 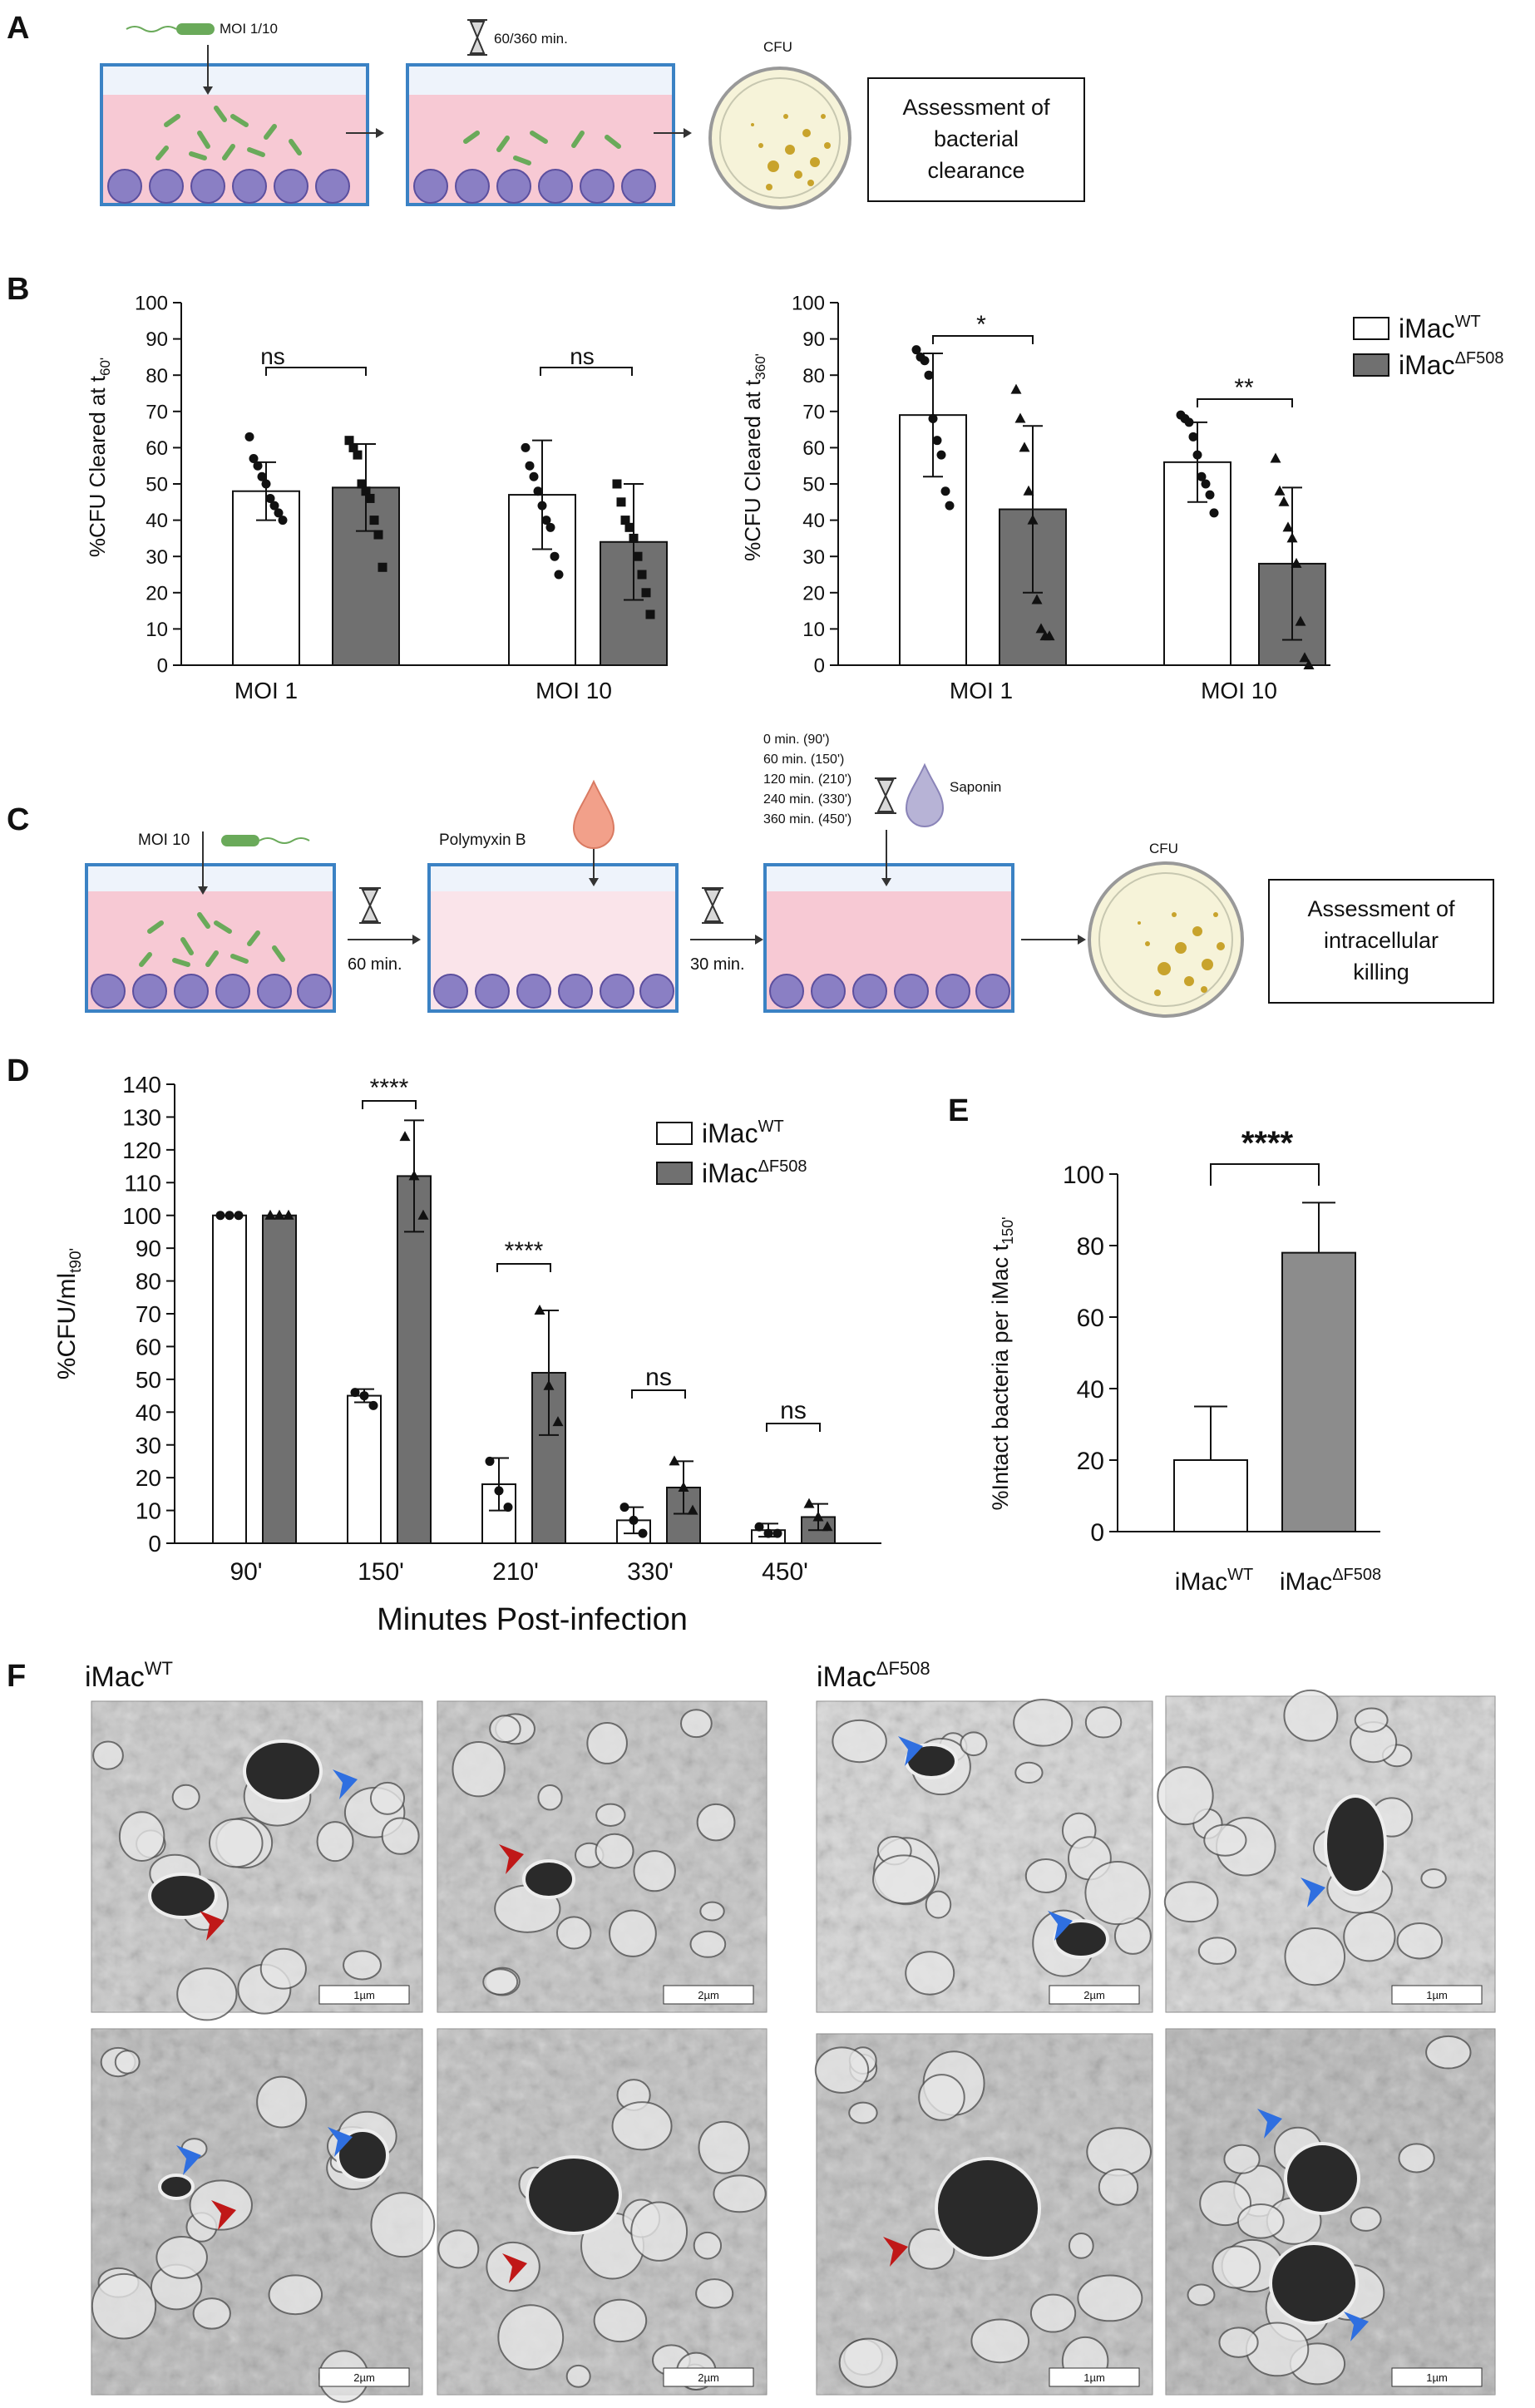 I want to click on chart-d-sig-4: ns, so click(x=793, y=1411).